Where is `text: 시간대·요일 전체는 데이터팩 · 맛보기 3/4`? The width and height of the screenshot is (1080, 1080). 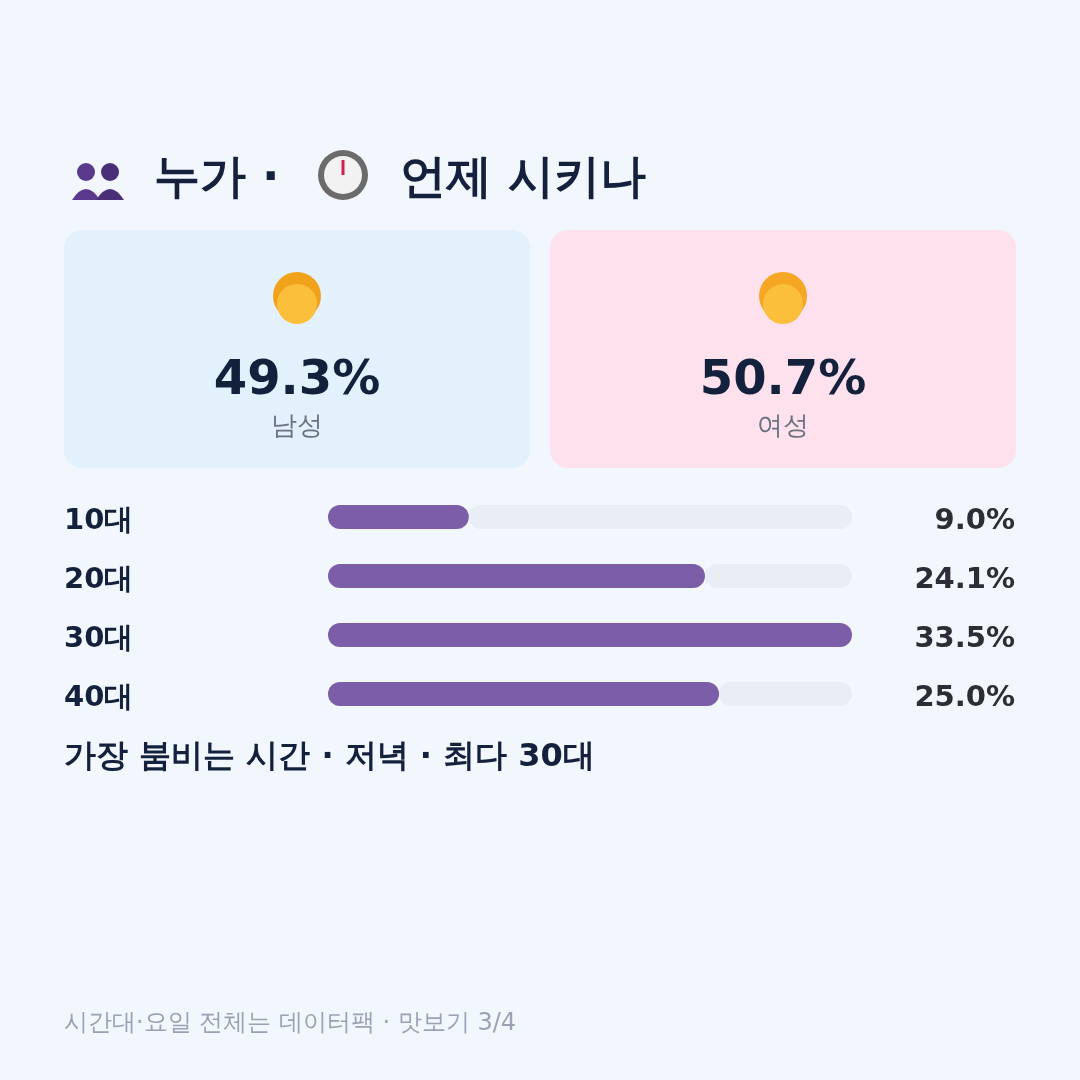 text: 시간대·요일 전체는 데이터팩 · 맛보기 3/4 is located at coordinates (290, 1022).